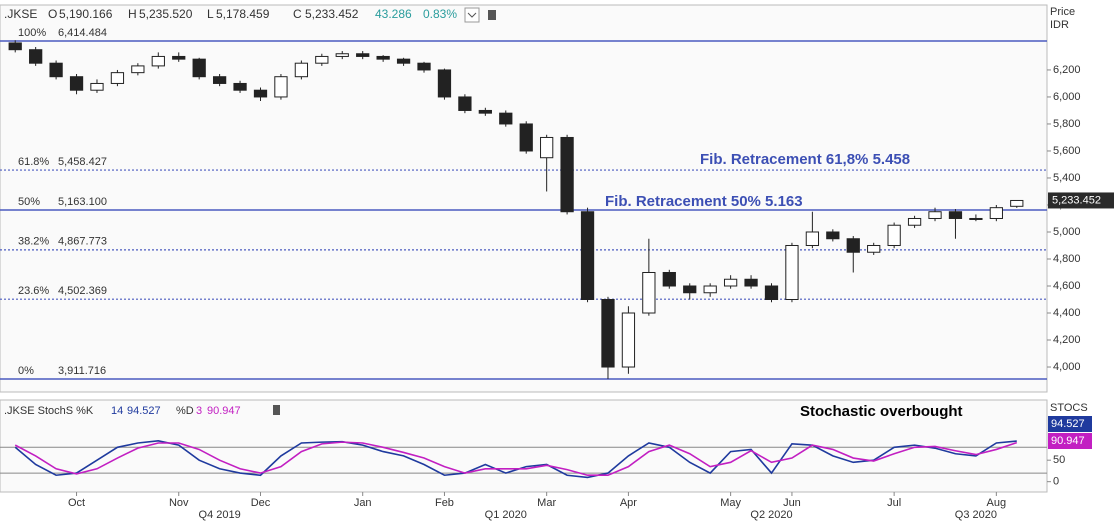 The height and width of the screenshot is (521, 1115). I want to click on x-tick-label: Mar, so click(546, 503).